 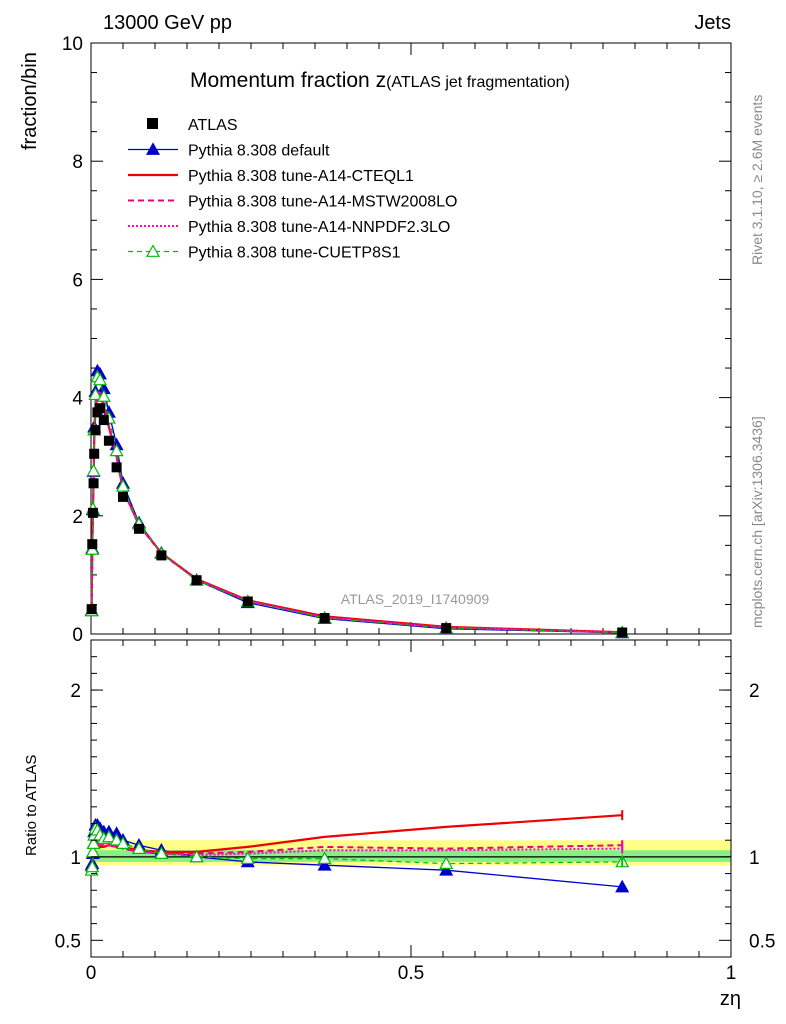 What do you see at coordinates (319, 227) in the screenshot?
I see `legend-label: Pythia 8.308 tune-A14-NNPDF2.3LO` at bounding box center [319, 227].